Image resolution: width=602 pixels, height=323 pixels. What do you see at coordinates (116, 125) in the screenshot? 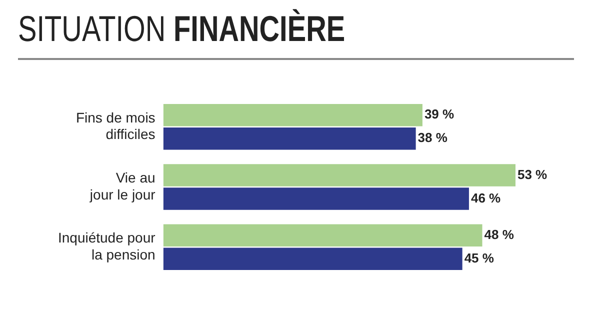
I see `y-tick-label: Fins de mois difficiles` at bounding box center [116, 125].